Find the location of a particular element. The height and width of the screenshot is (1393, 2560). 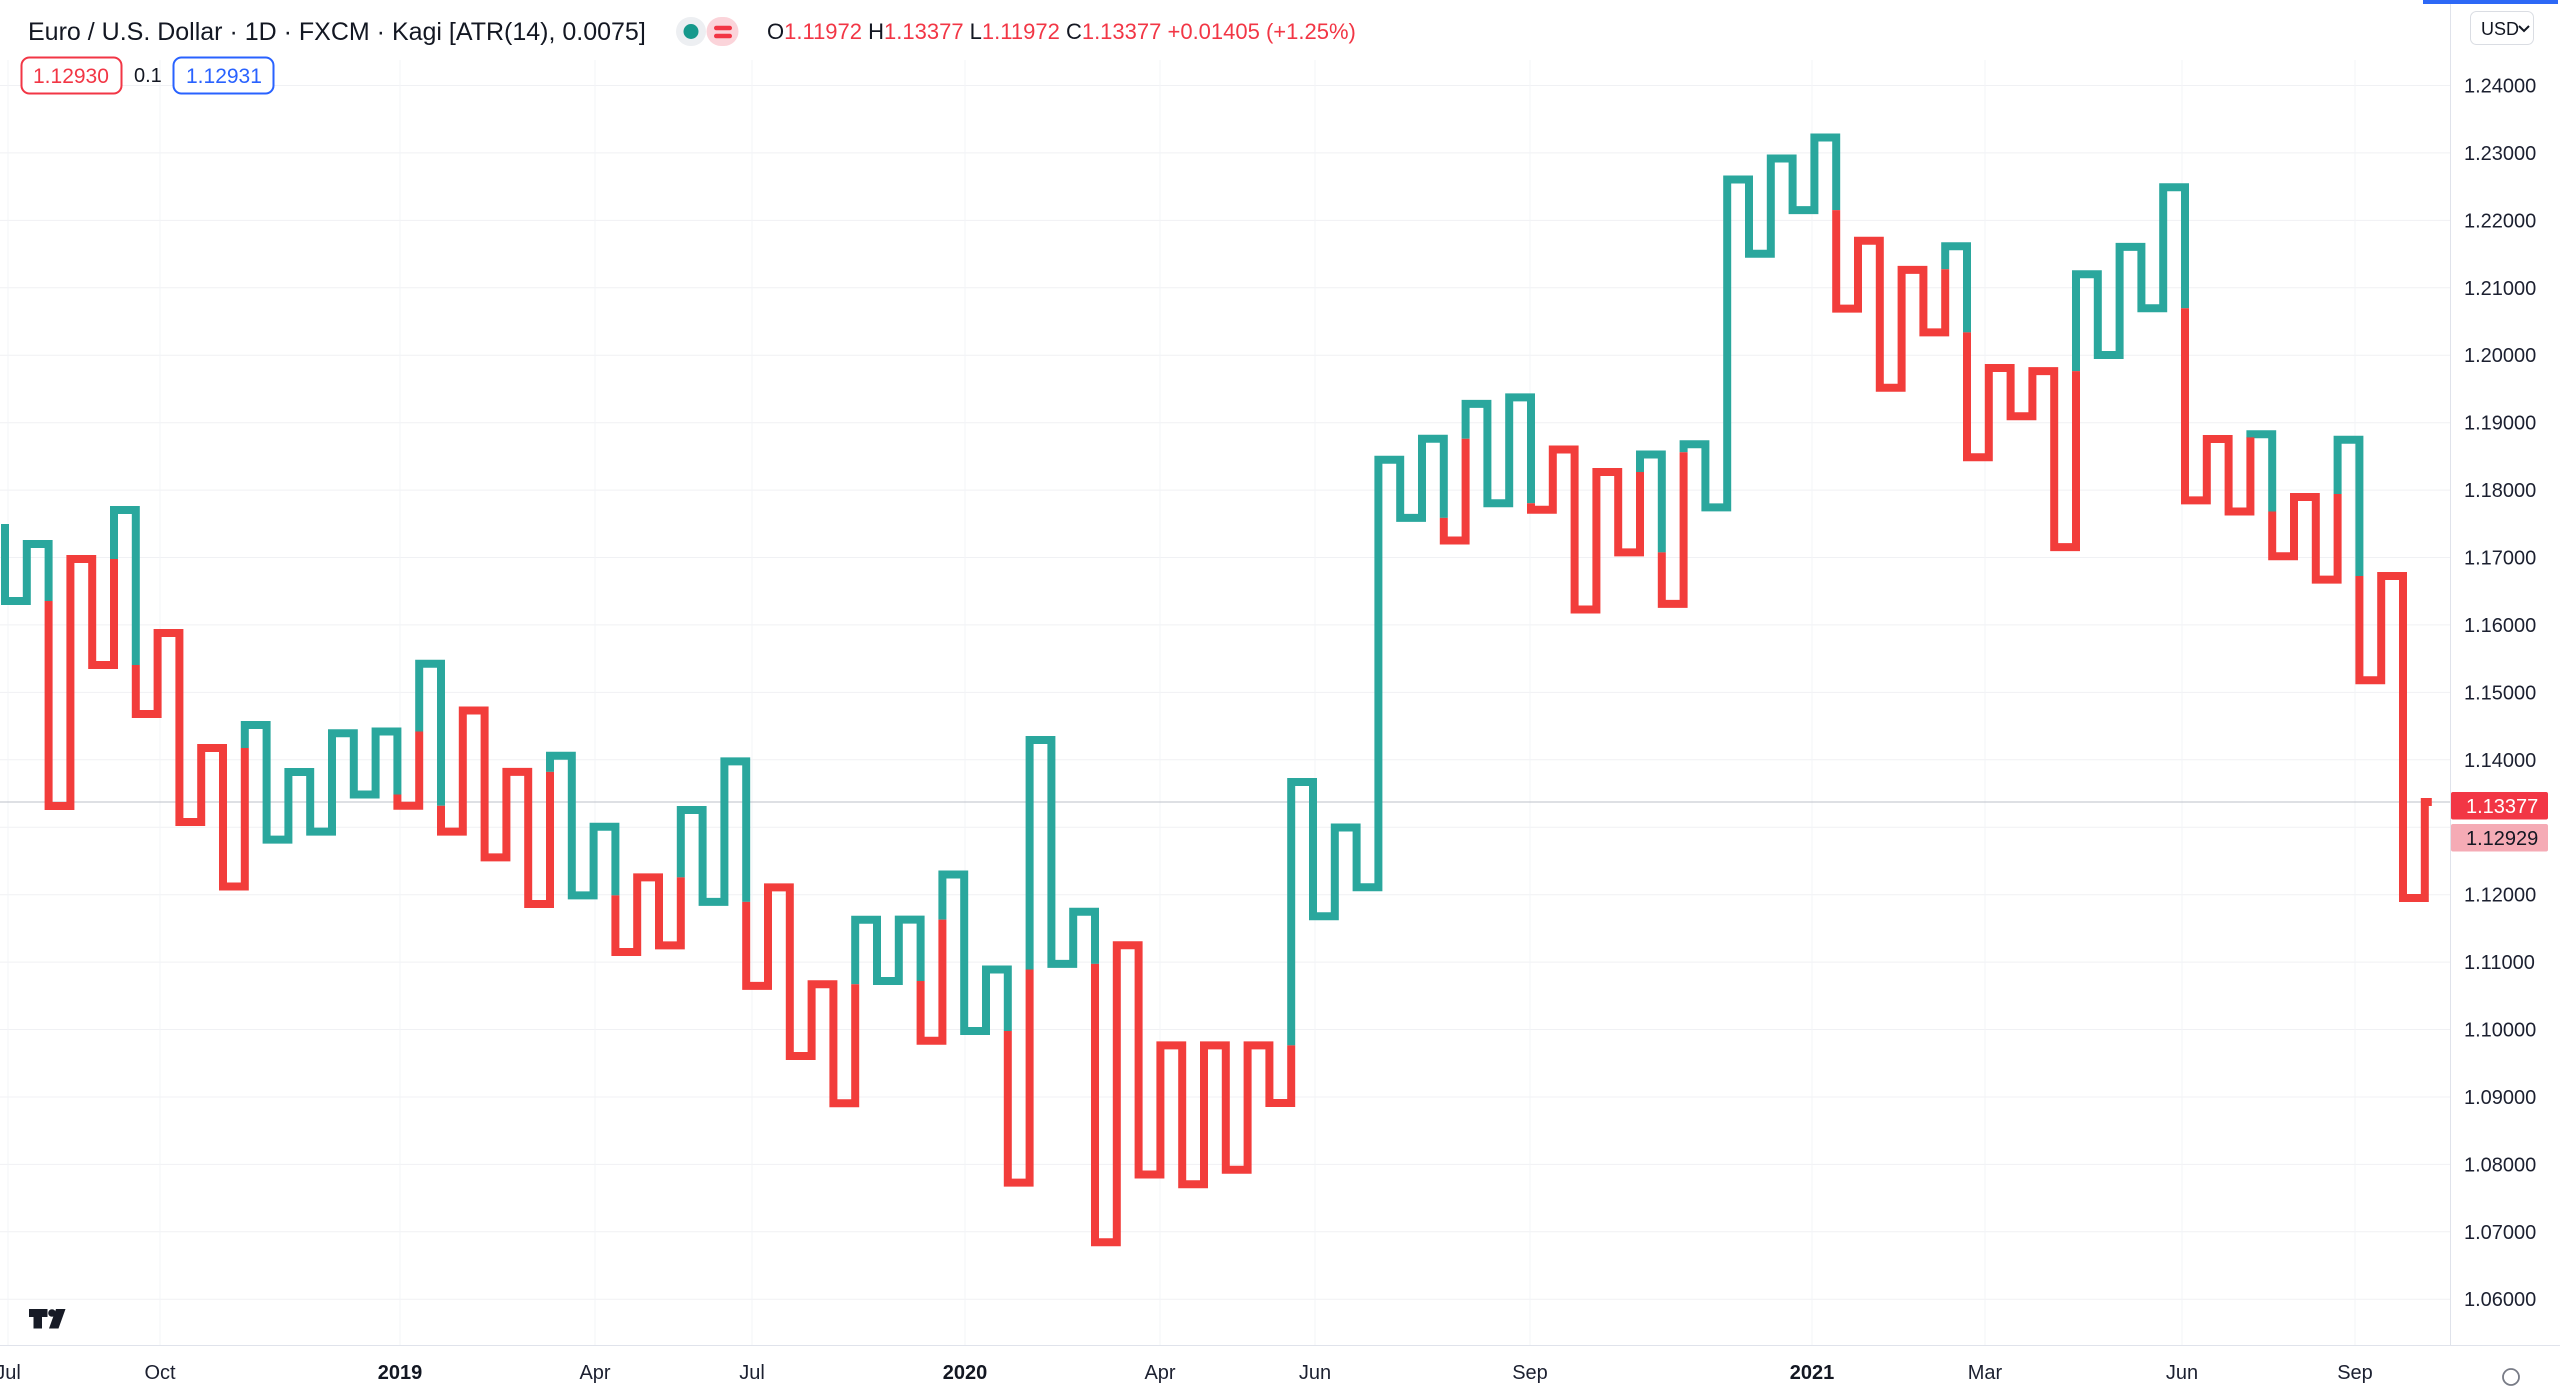

svg-text: 1.12931 is located at coordinates (224, 76).